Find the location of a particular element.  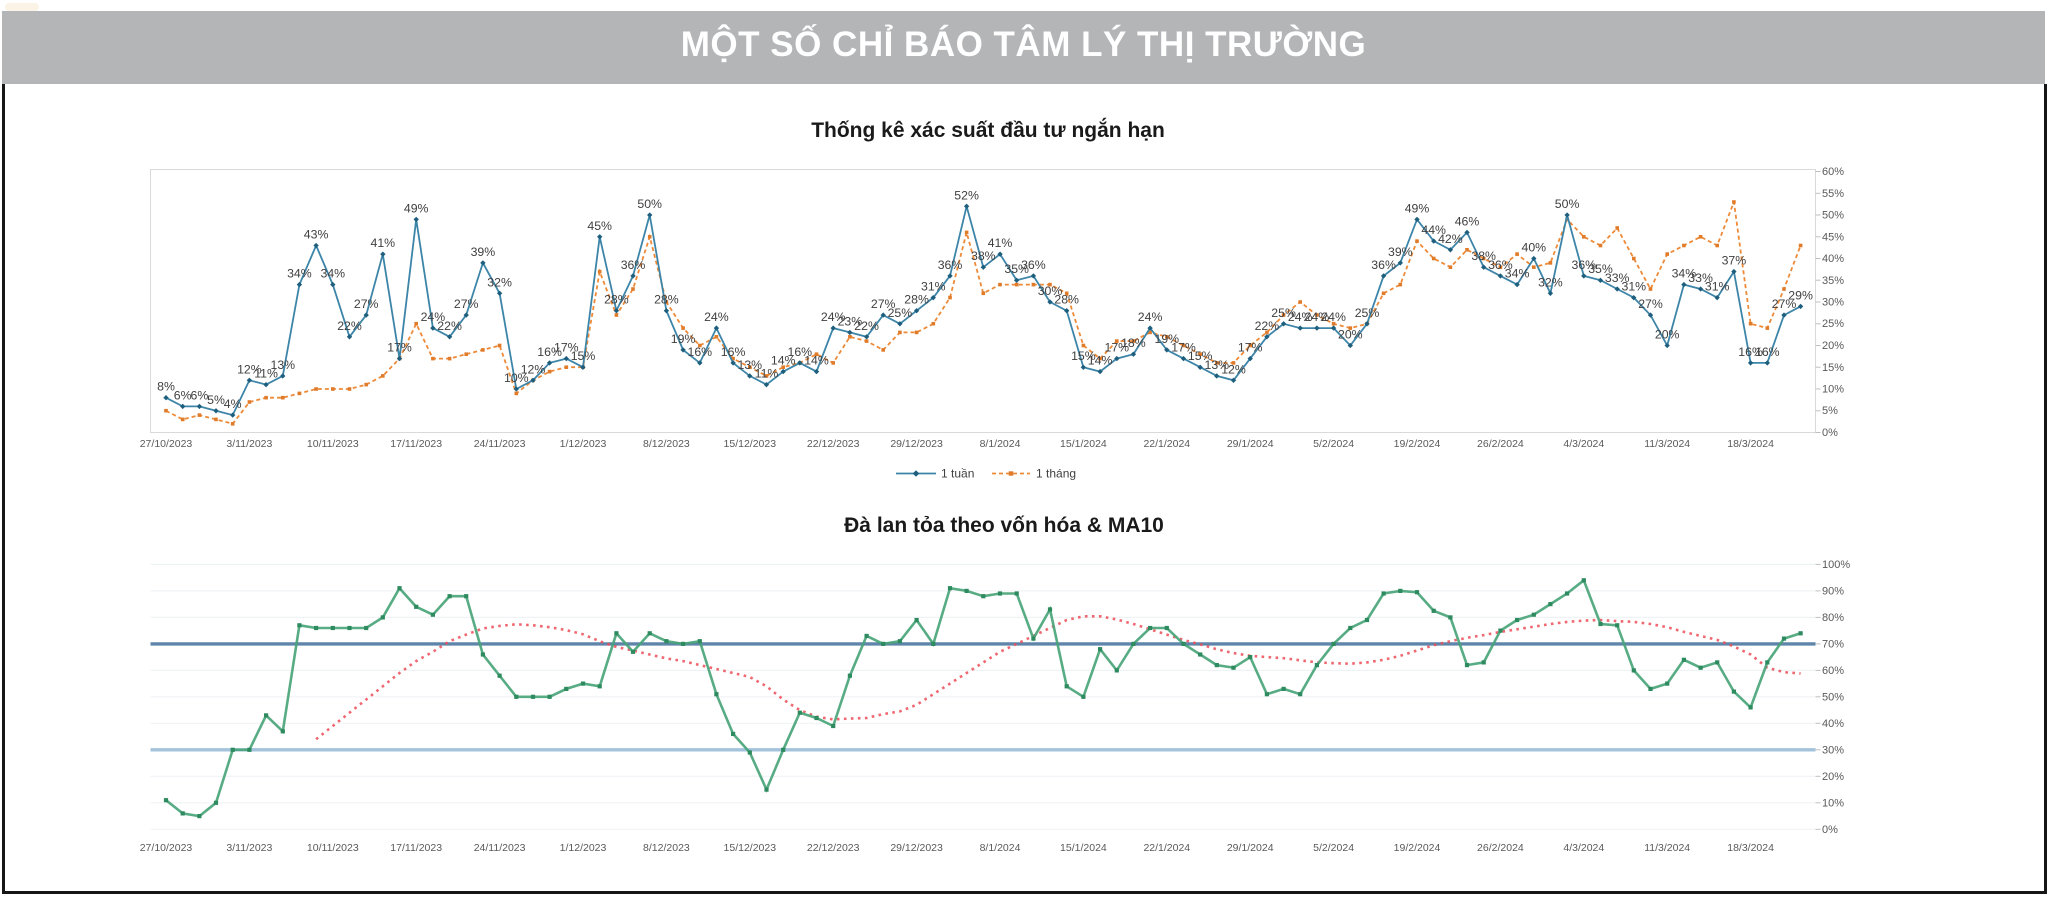

svg-text: 18/3/2024 is located at coordinates (1750, 848).